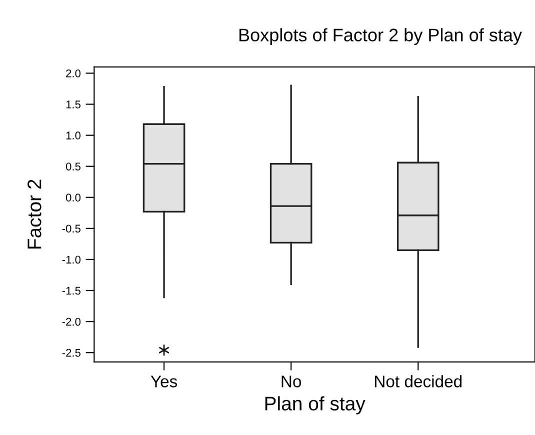  I want to click on y-tick-label: -1.5, so click(71, 290).